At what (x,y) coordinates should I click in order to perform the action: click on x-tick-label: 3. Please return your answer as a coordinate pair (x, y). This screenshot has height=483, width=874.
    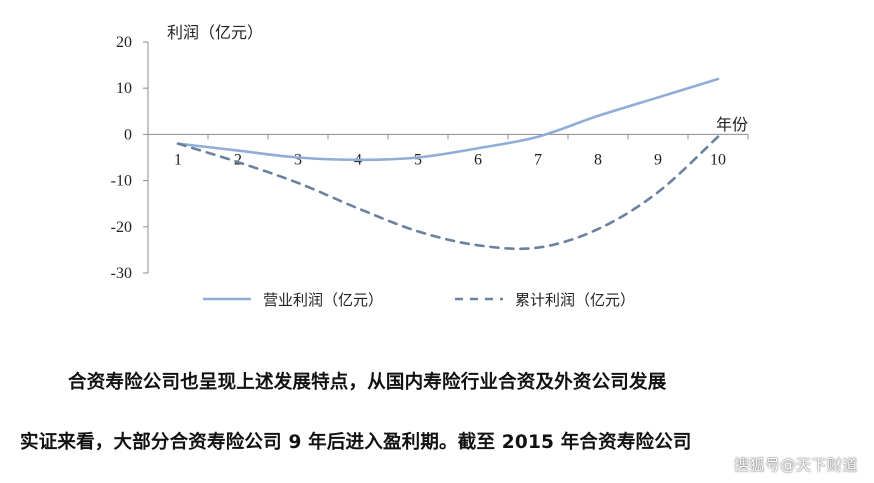
    Looking at the image, I should click on (298, 159).